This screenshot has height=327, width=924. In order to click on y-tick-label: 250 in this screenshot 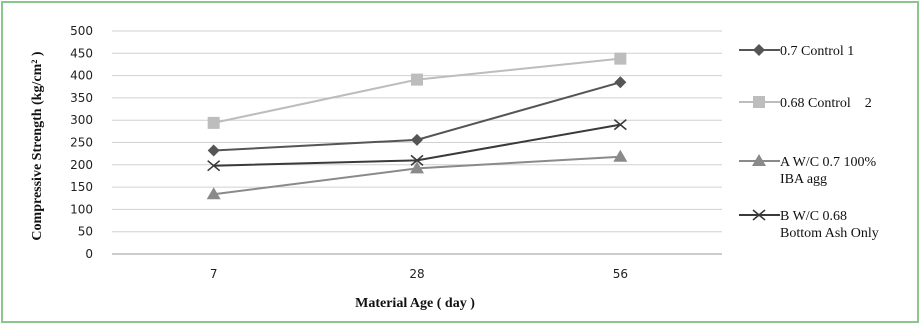, I will do `click(81, 143)`.